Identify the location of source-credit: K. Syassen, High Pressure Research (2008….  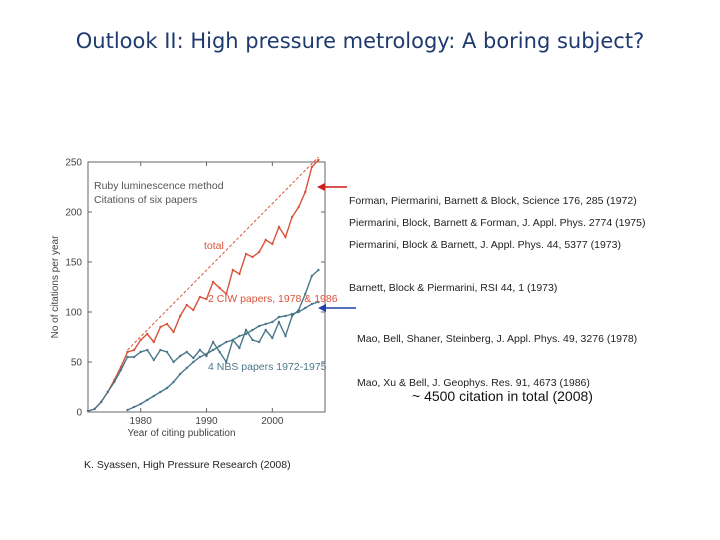
(187, 465).